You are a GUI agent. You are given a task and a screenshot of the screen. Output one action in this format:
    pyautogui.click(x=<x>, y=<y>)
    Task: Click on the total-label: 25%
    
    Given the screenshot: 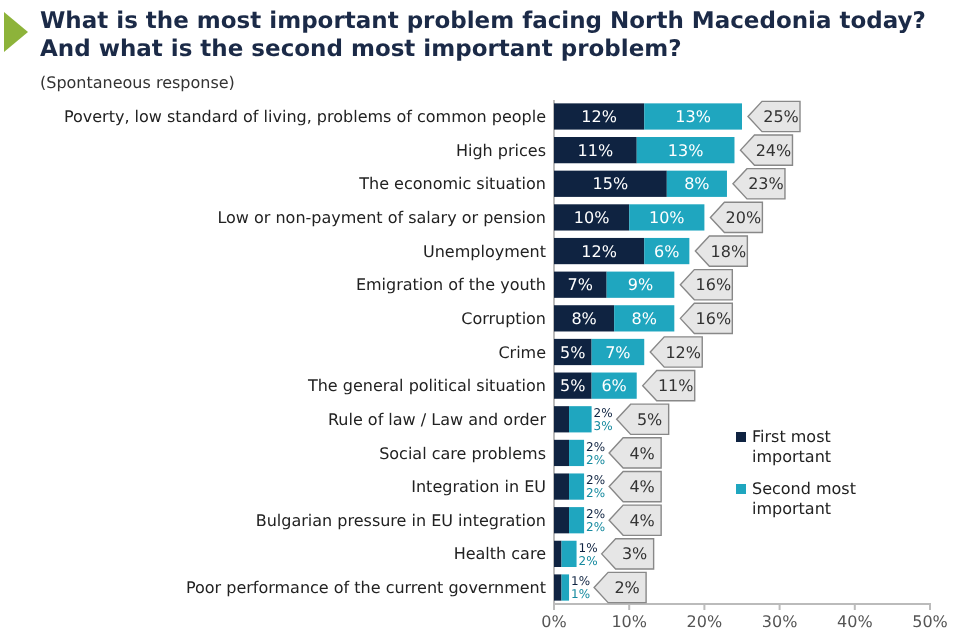 What is the action you would take?
    pyautogui.click(x=781, y=117)
    